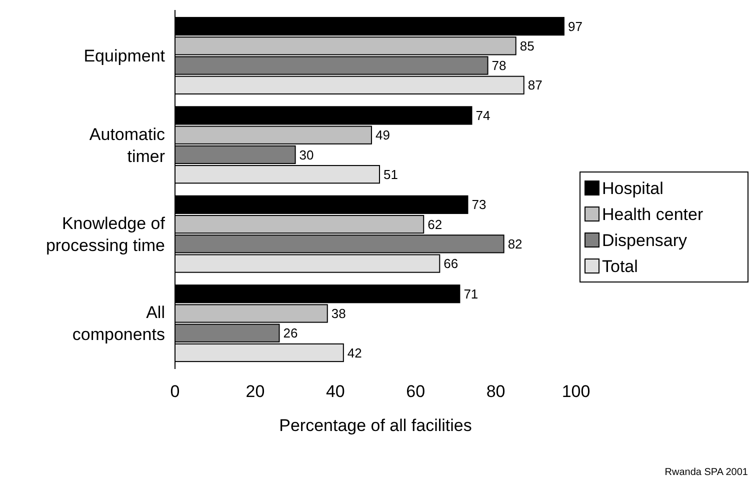 The height and width of the screenshot is (487, 752). What do you see at coordinates (435, 224) in the screenshot?
I see `data-label: 62` at bounding box center [435, 224].